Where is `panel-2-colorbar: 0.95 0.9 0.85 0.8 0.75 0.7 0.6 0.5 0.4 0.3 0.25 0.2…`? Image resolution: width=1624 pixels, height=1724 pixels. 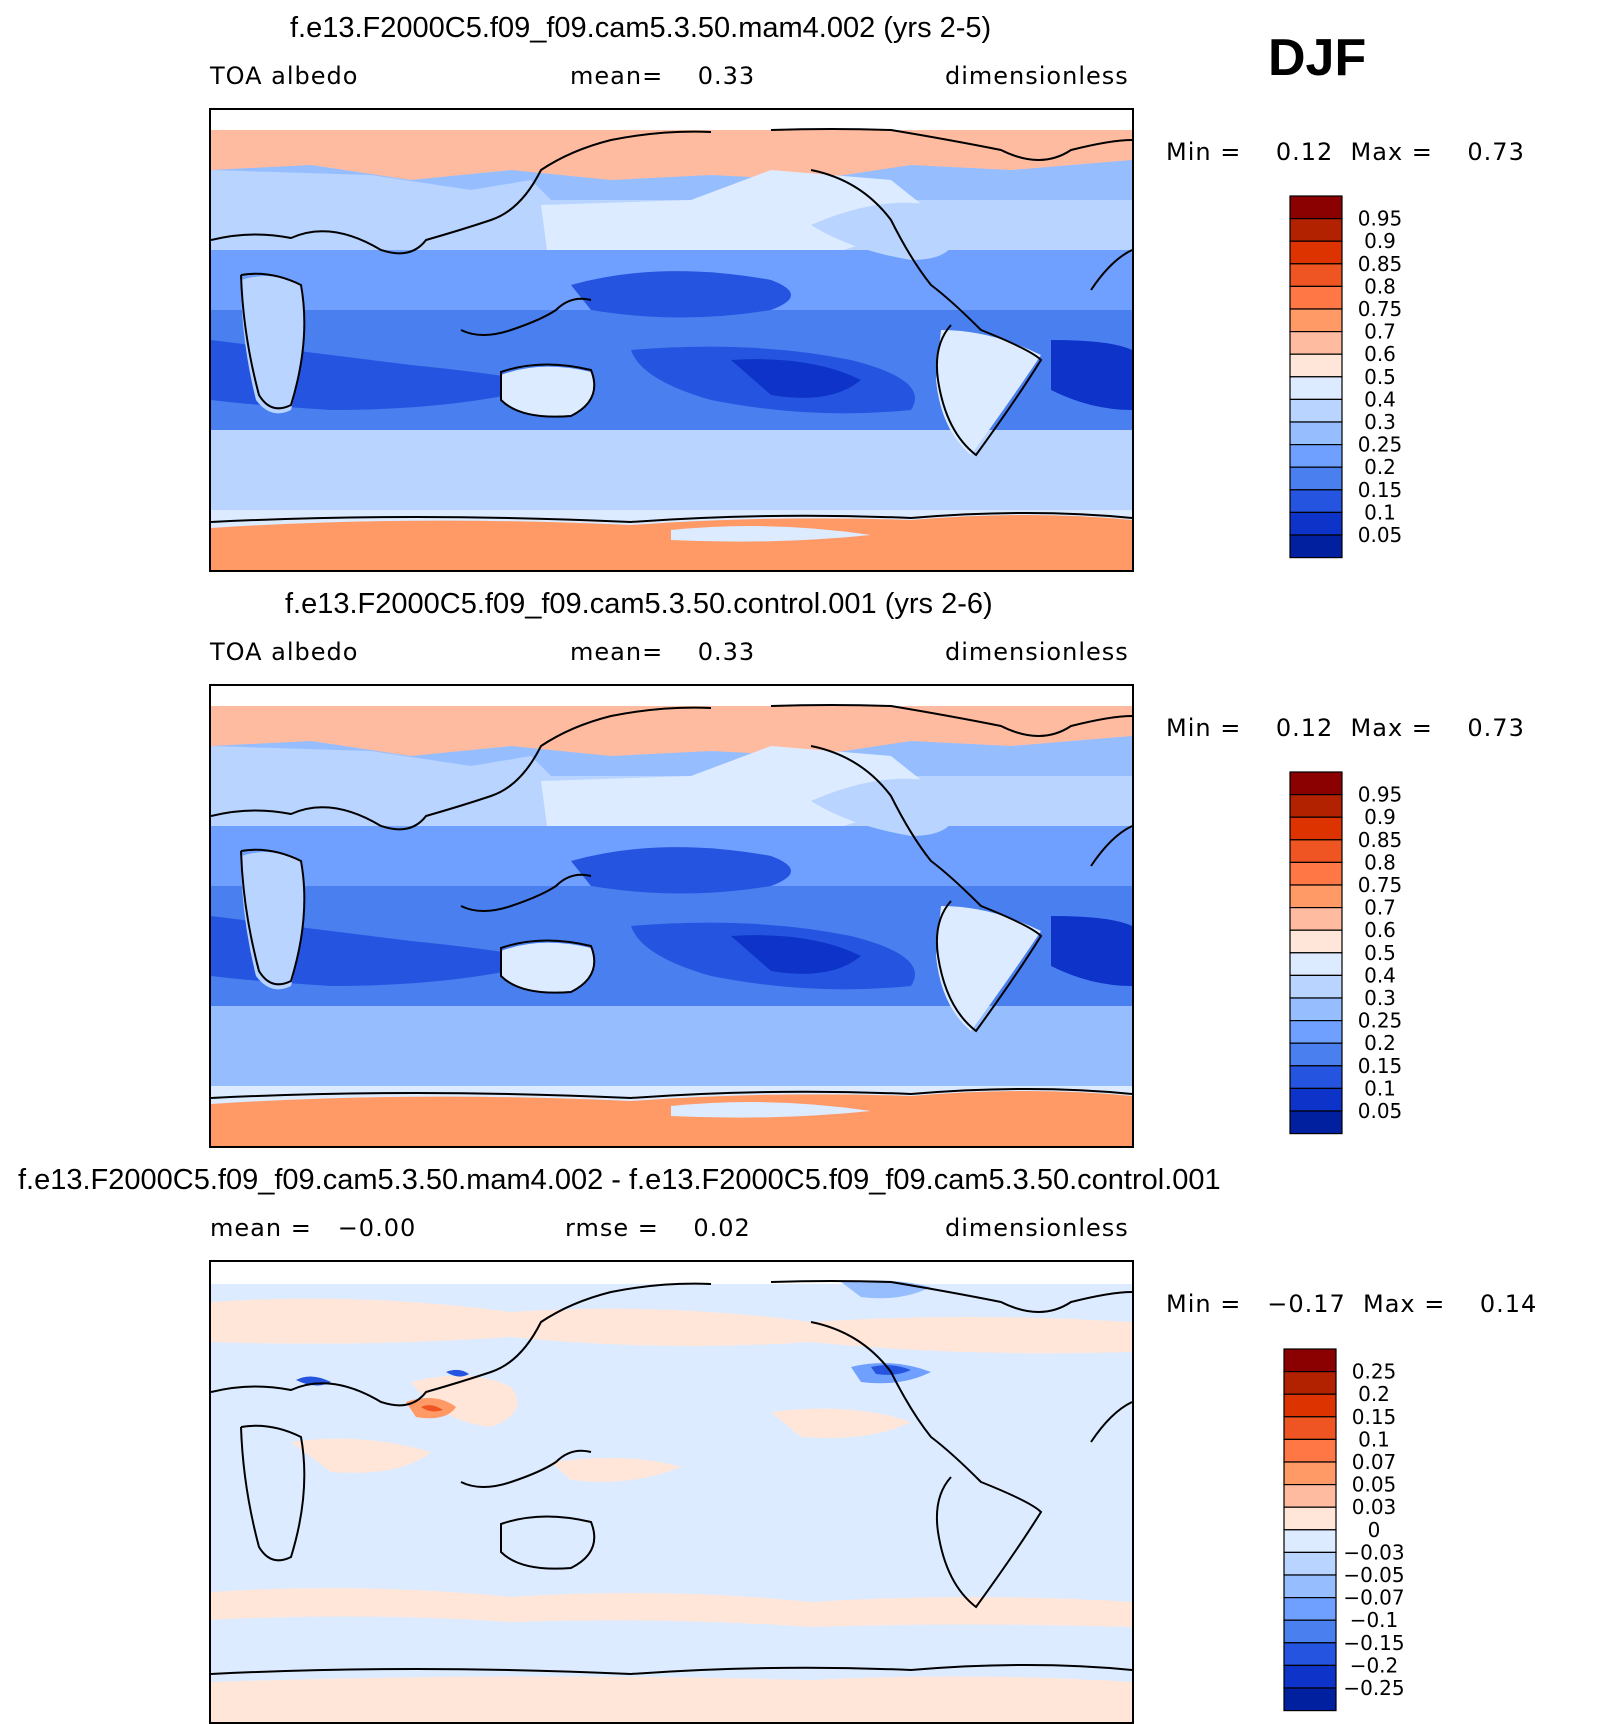
panel-2-colorbar: 0.95 0.9 0.85 0.8 0.75 0.7 0.6 0.5 0.4 0.3 0.25 0.2… is located at coordinates (1354, 956).